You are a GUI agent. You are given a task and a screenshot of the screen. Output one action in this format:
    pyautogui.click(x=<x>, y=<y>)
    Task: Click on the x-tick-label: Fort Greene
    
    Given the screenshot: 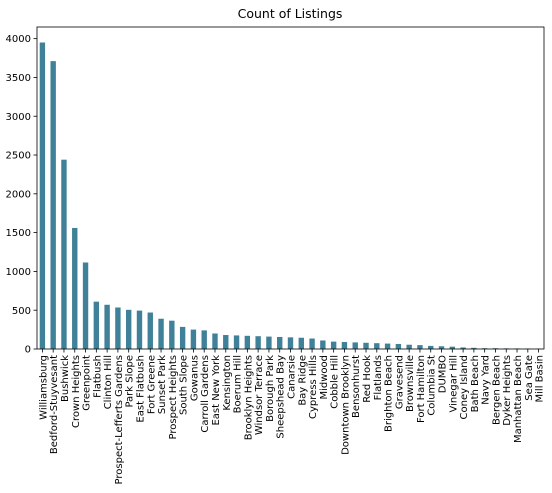 What is the action you would take?
    pyautogui.click(x=151, y=384)
    